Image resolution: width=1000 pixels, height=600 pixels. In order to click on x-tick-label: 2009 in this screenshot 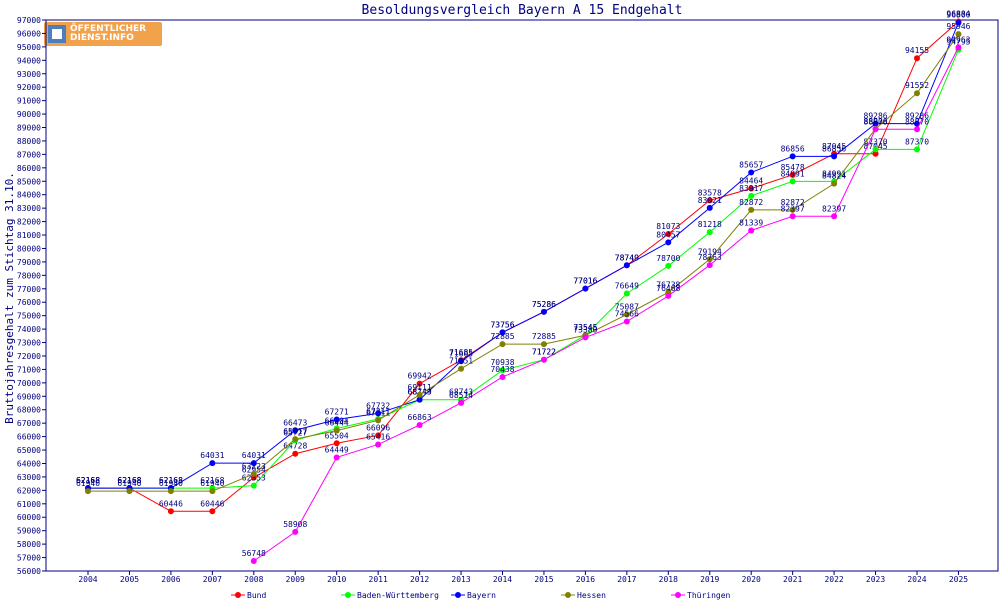, I will do `click(295, 579)`.